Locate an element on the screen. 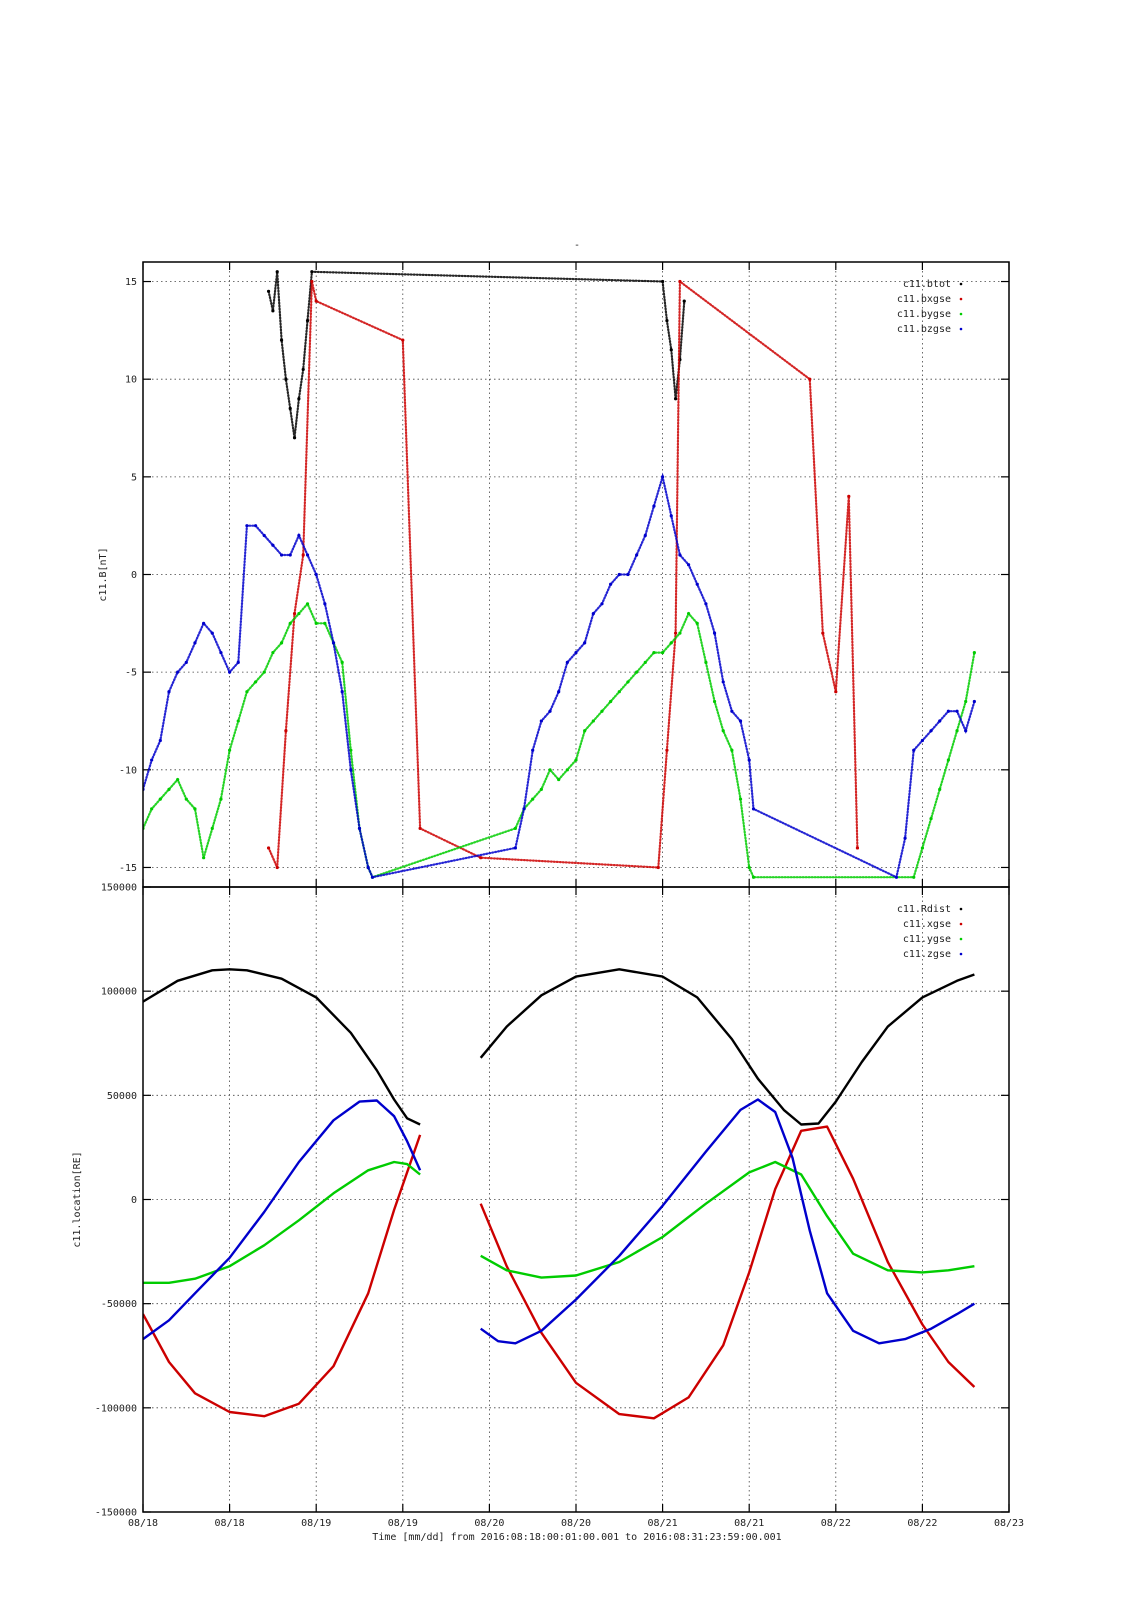 The width and height of the screenshot is (1131, 1600). x-tick-label: 08/23 is located at coordinates (1009, 1523).